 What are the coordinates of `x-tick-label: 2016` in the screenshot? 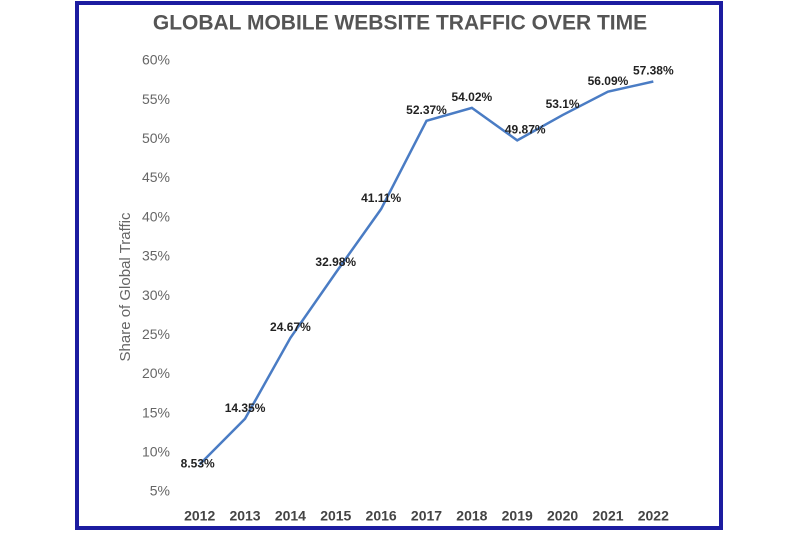 It's located at (381, 516).